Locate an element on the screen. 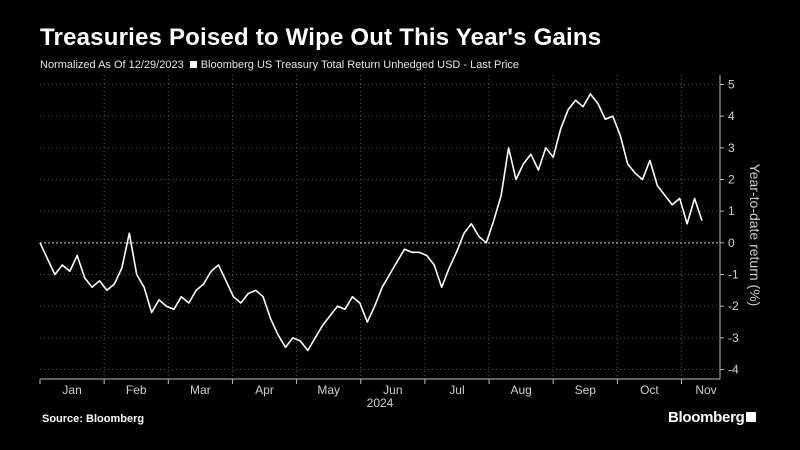 The width and height of the screenshot is (800, 450). x-axis-year-label: 2024 is located at coordinates (380, 403).